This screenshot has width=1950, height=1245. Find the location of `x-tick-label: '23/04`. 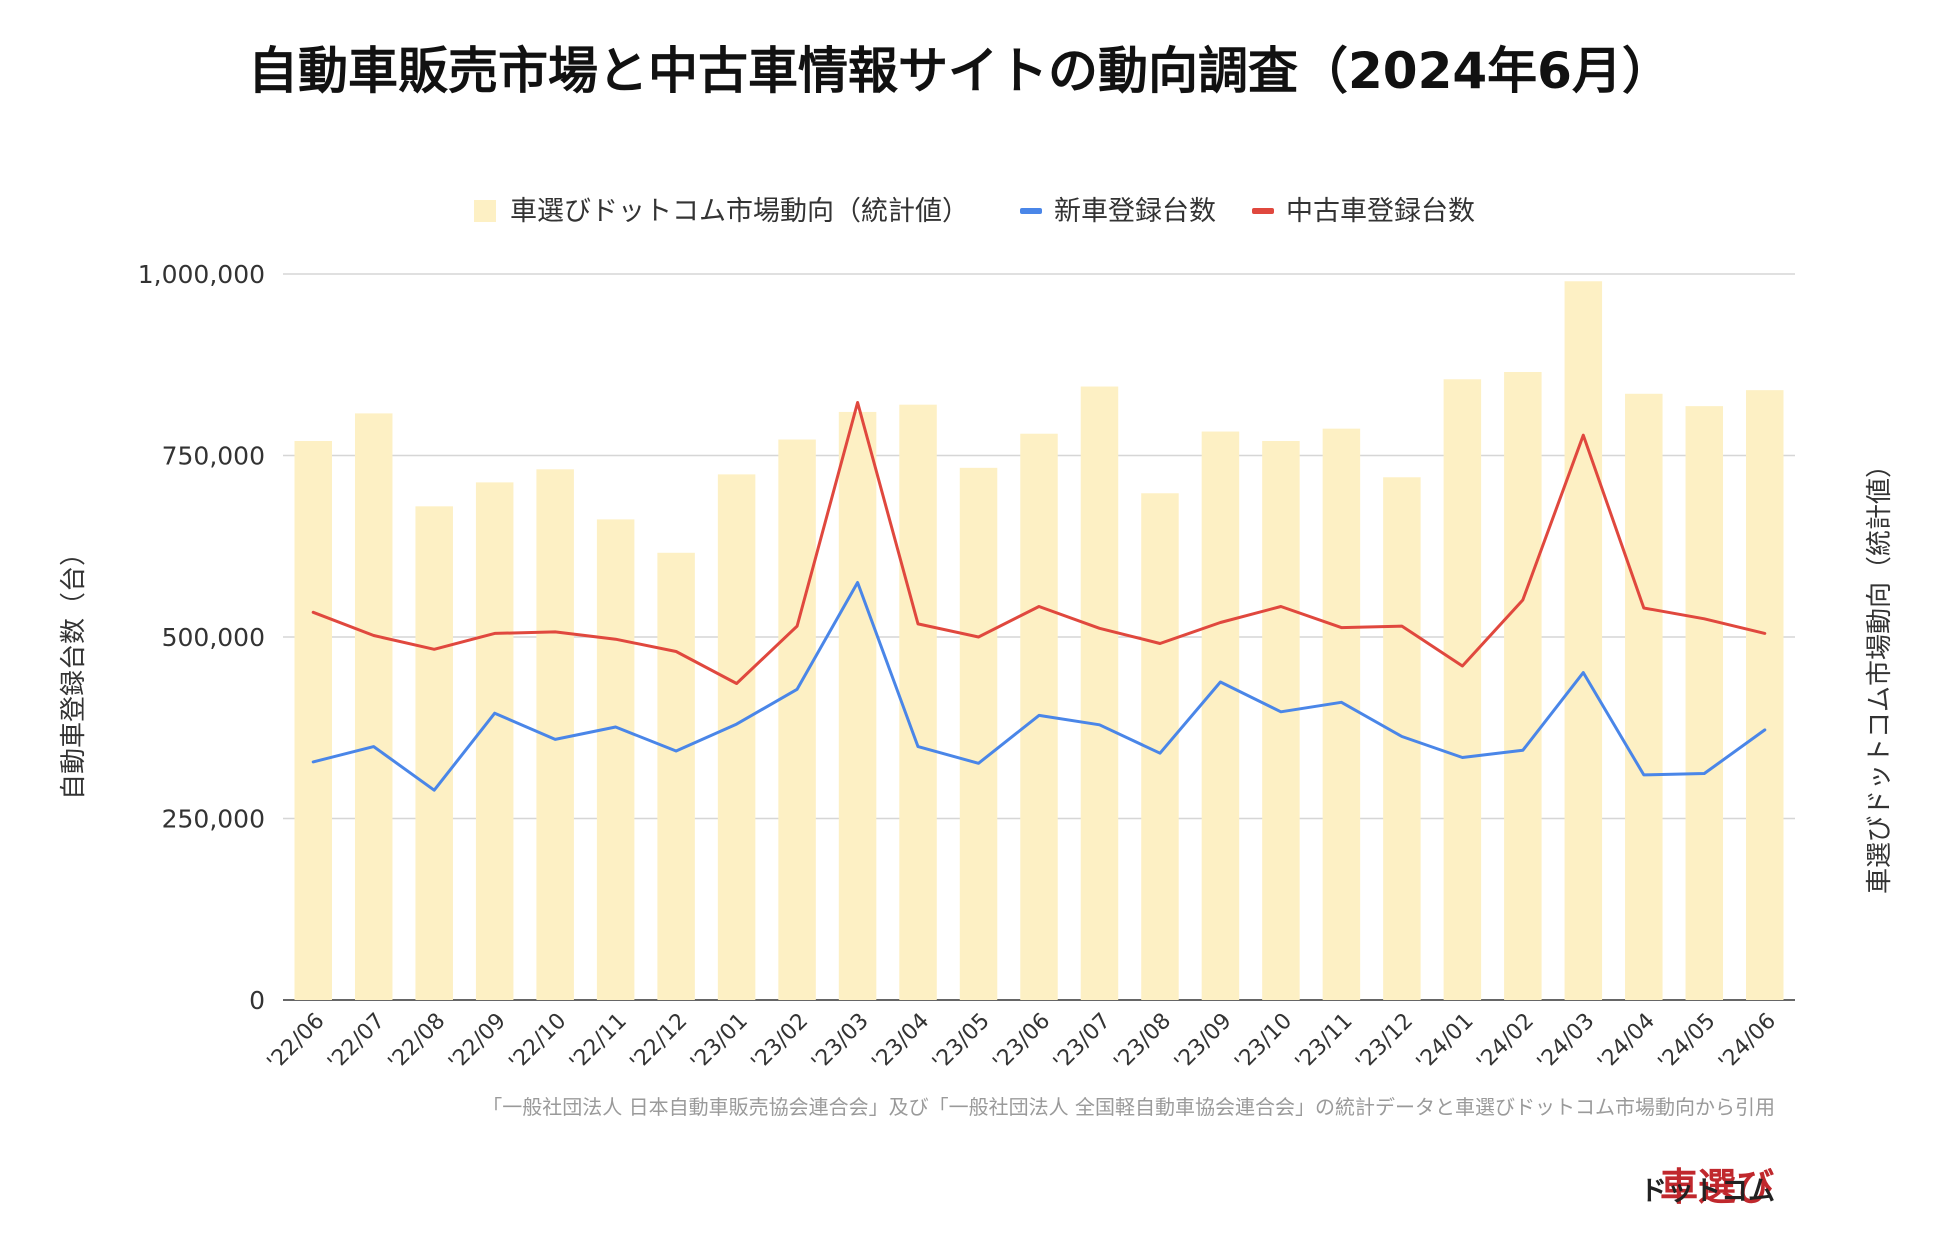

x-tick-label: '23/04 is located at coordinates (900, 1042).